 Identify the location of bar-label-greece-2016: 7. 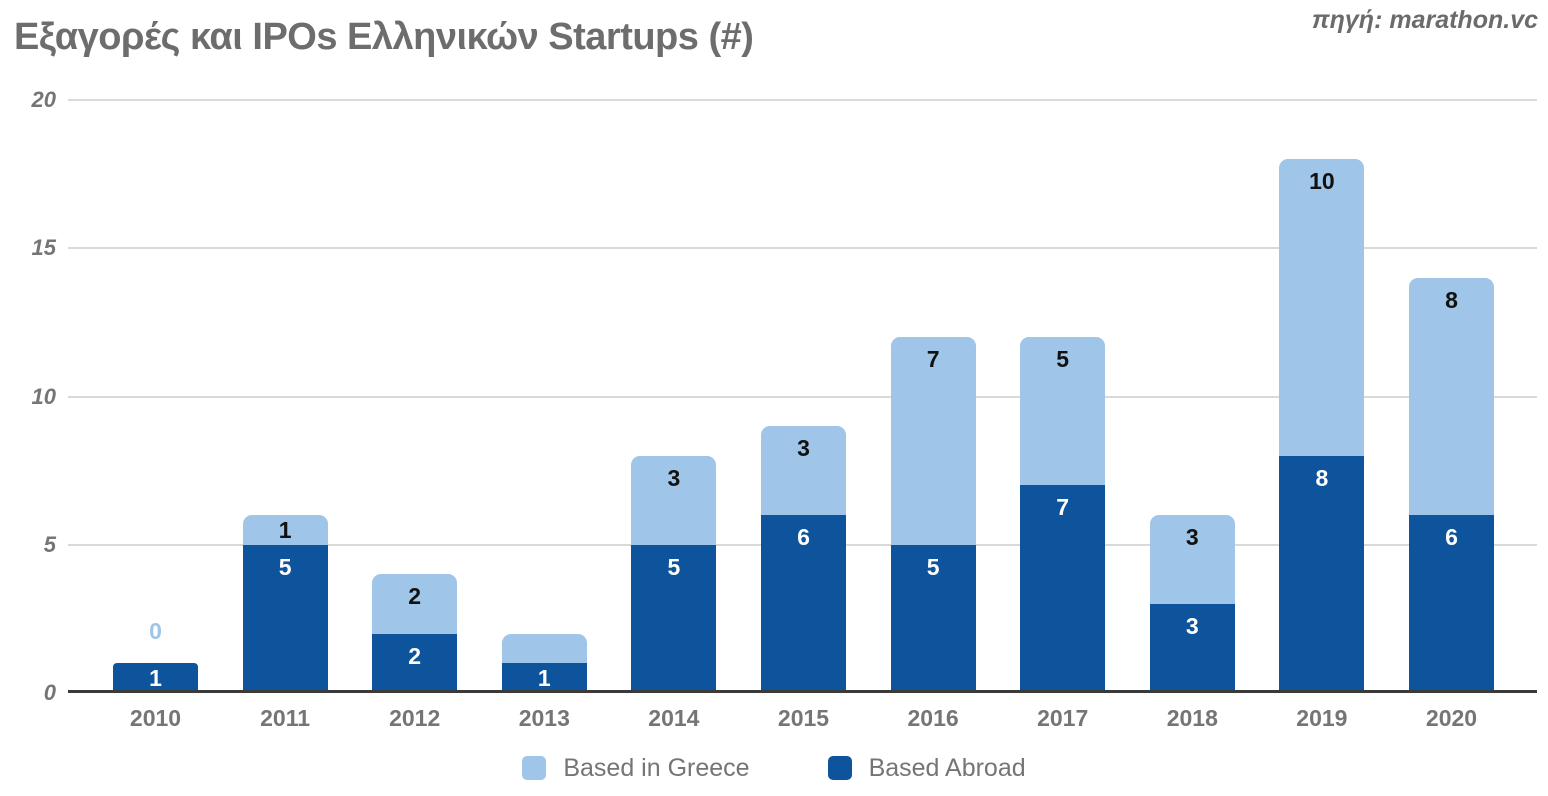
(933, 359).